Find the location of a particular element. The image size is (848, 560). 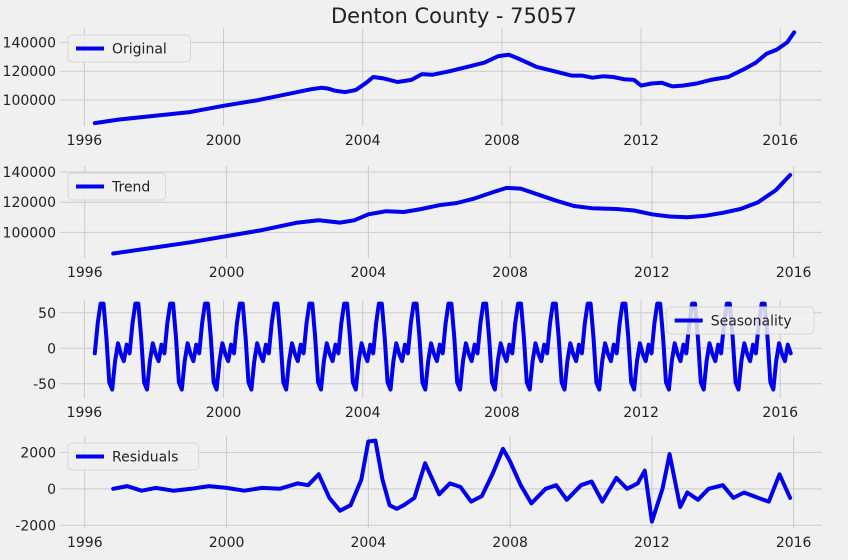

legend-label: Residuals is located at coordinates (145, 458).